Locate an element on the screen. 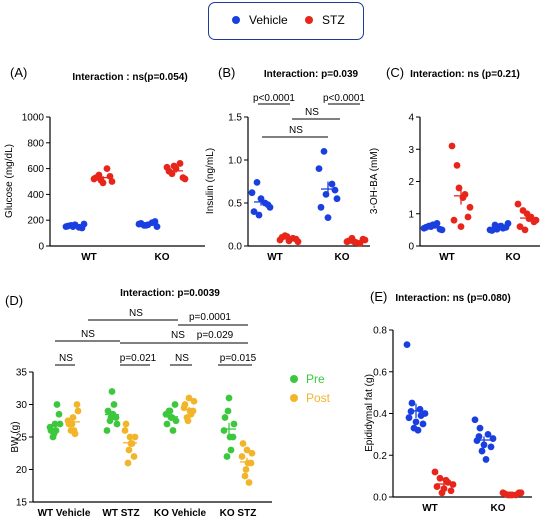 The image size is (550, 522). y-tick-label: 1000 is located at coordinates (33, 118).